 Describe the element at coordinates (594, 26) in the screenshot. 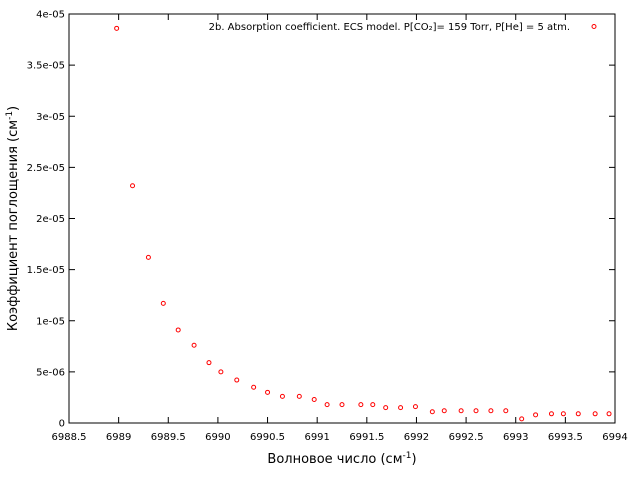

I see `legend-entry-marker` at that location.